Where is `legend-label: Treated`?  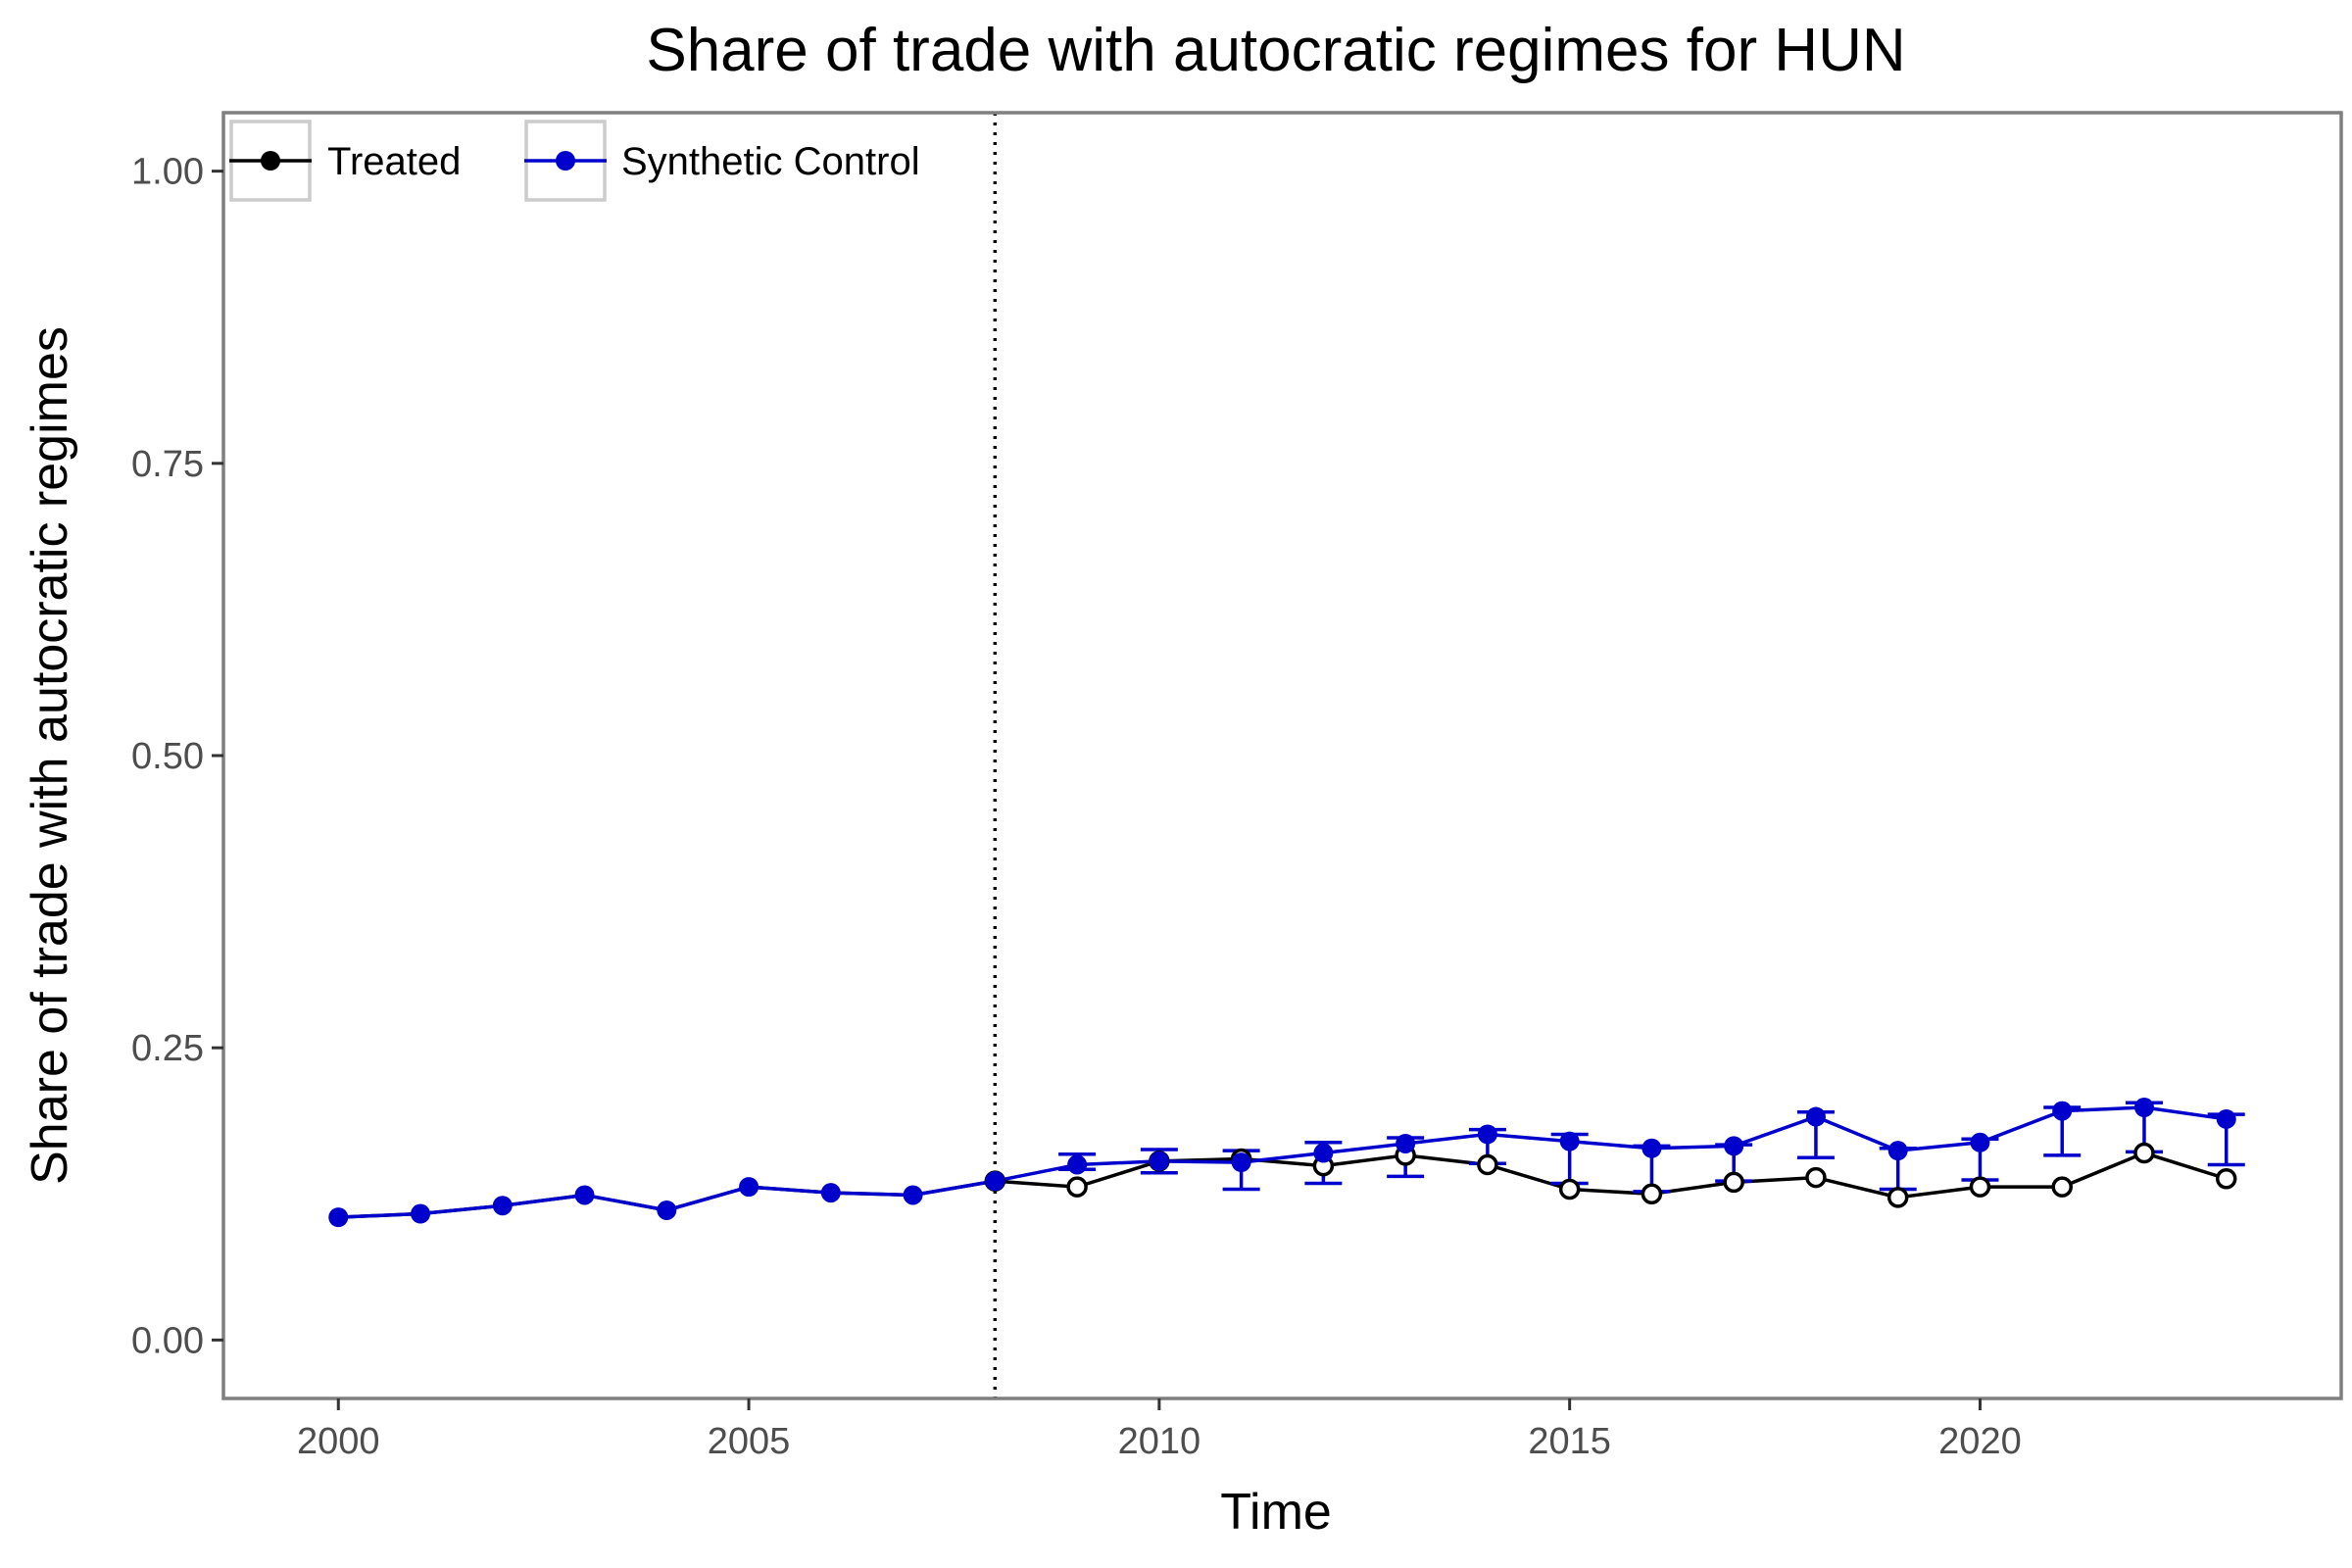
legend-label: Treated is located at coordinates (394, 161).